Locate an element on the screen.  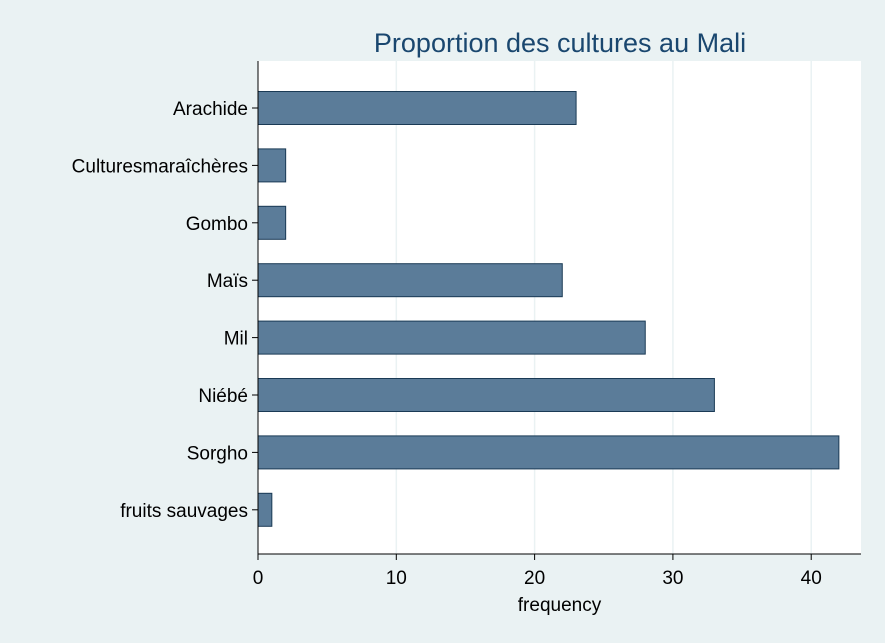
x-tick-label: 0 is located at coordinates (258, 578).